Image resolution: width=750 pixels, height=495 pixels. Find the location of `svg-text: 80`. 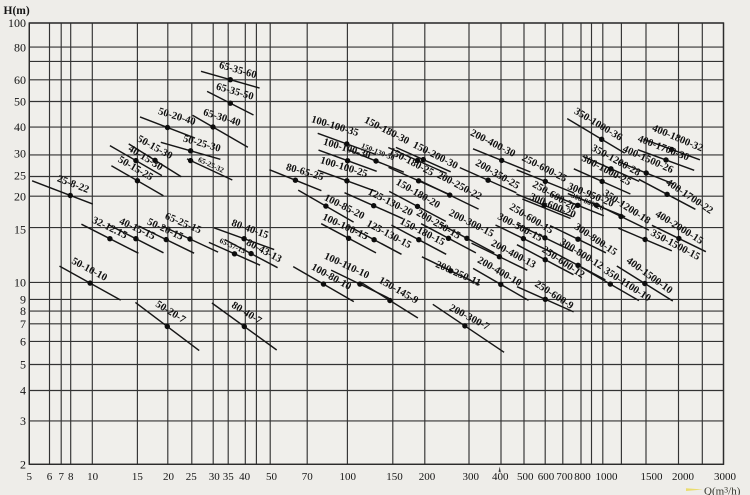

svg-text: 80 is located at coordinates (20, 48).